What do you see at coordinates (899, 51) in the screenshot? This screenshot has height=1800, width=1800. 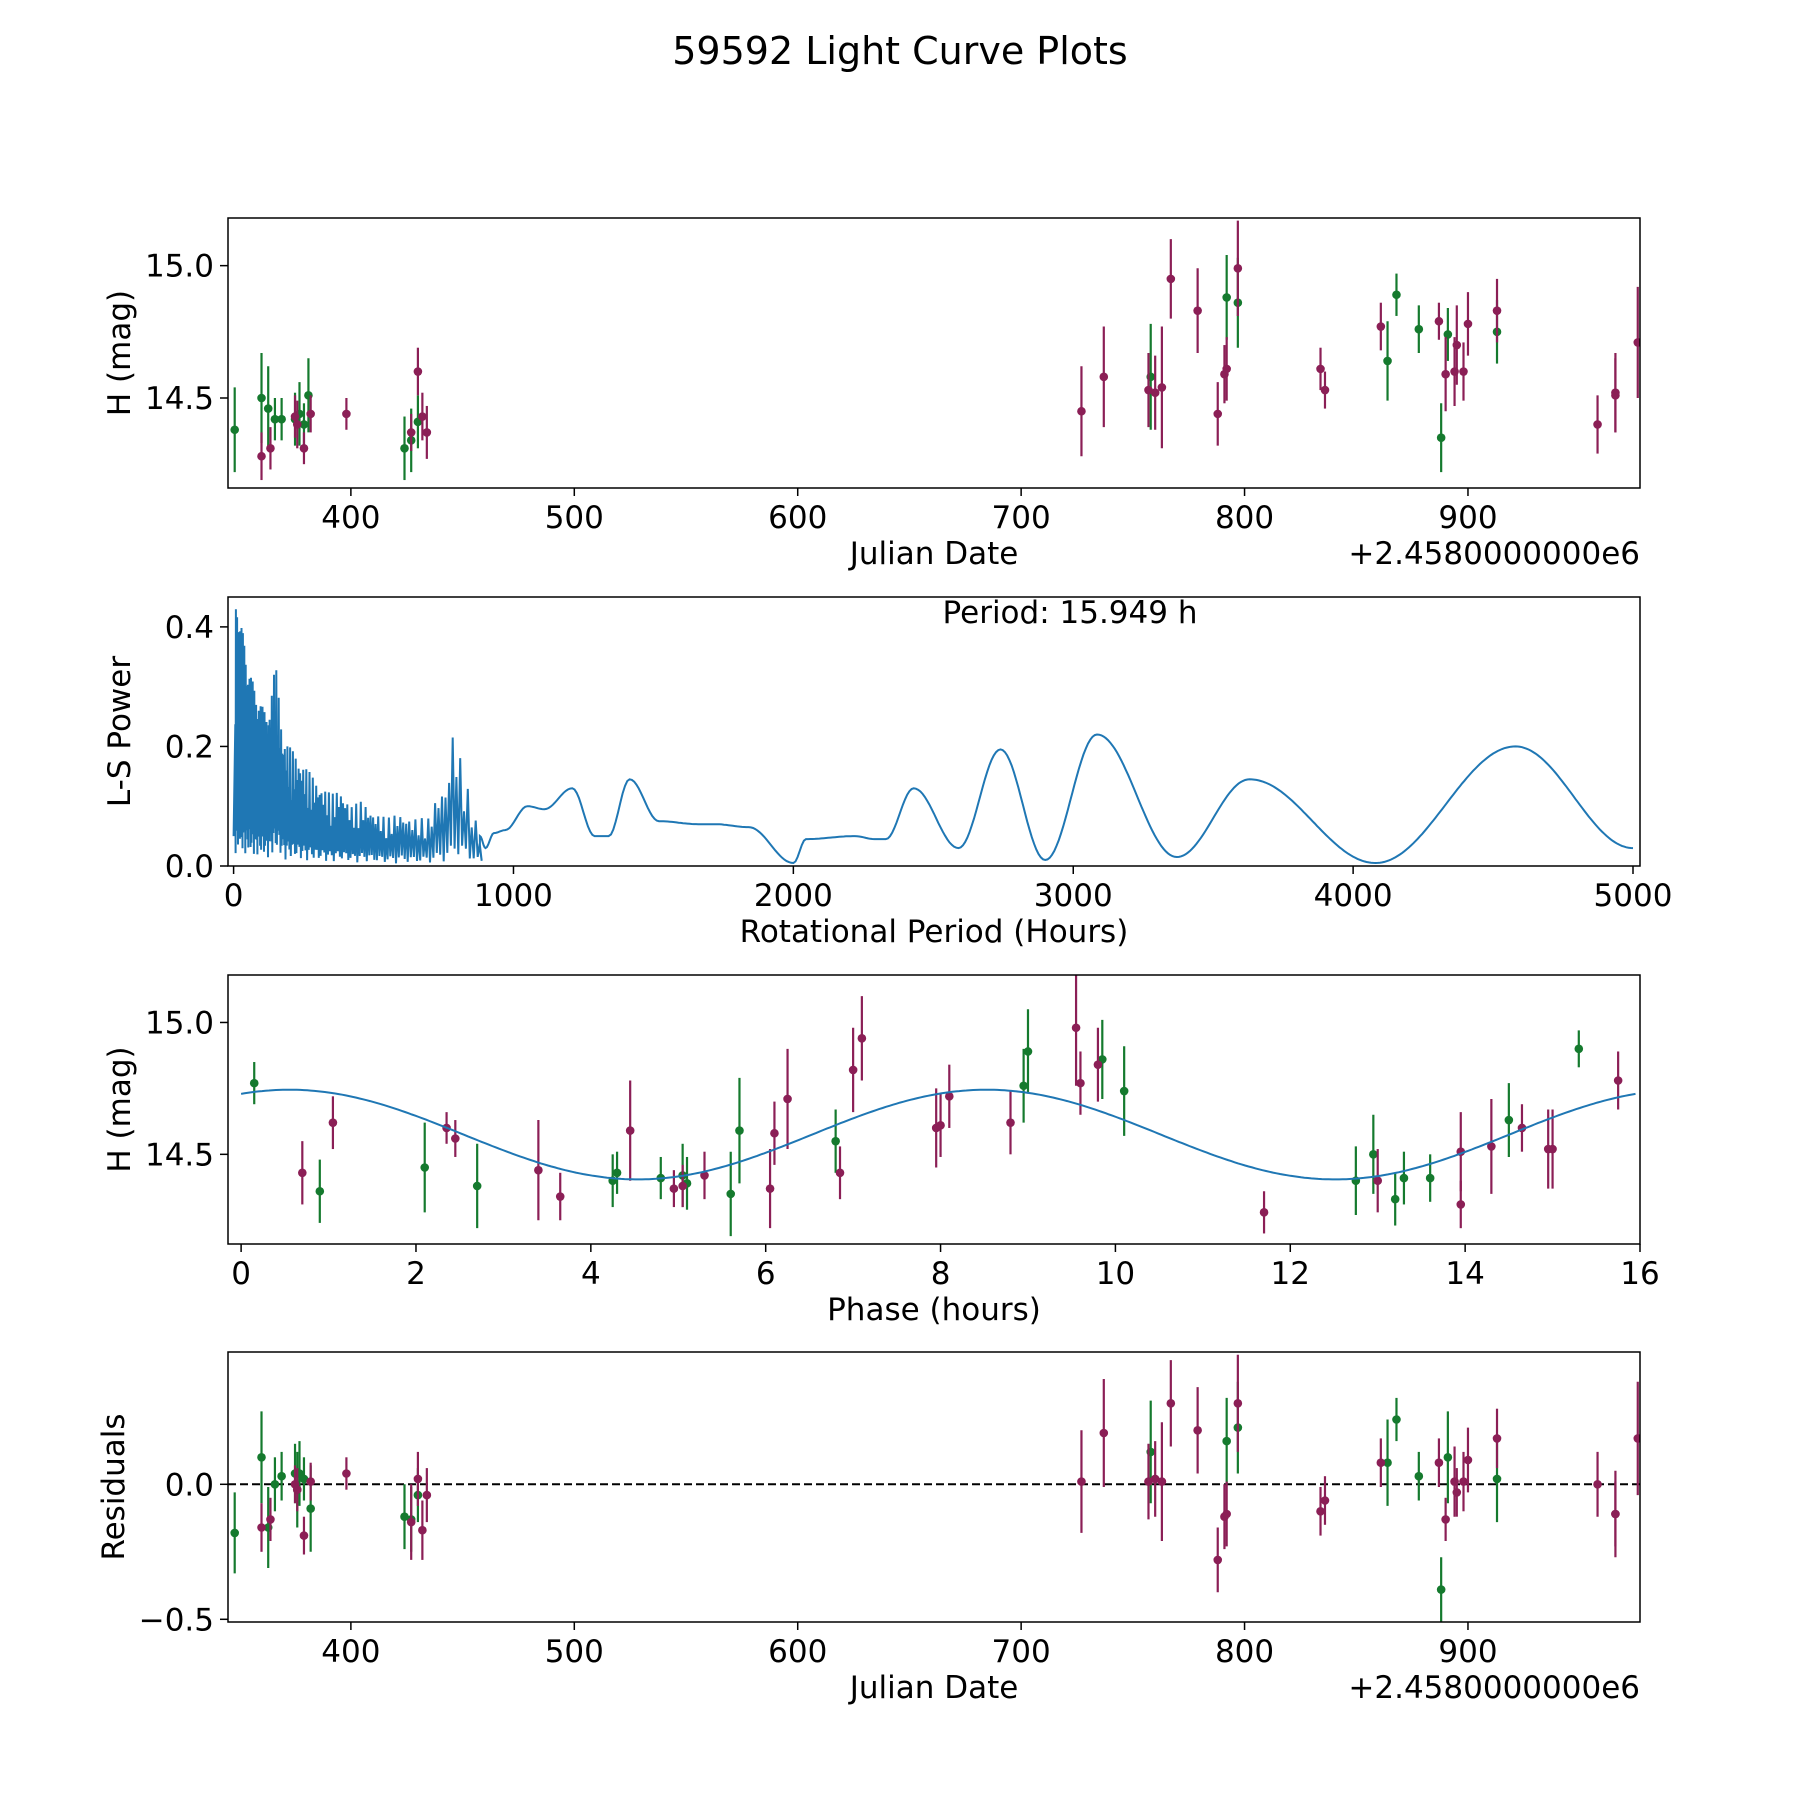 I see `figure-title: 59592 Light Curve Plots` at bounding box center [899, 51].